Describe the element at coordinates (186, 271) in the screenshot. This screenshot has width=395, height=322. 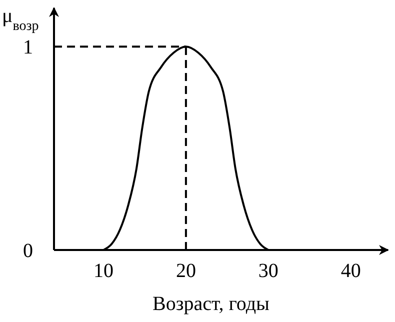
I see `x-tick-label: 20` at that location.